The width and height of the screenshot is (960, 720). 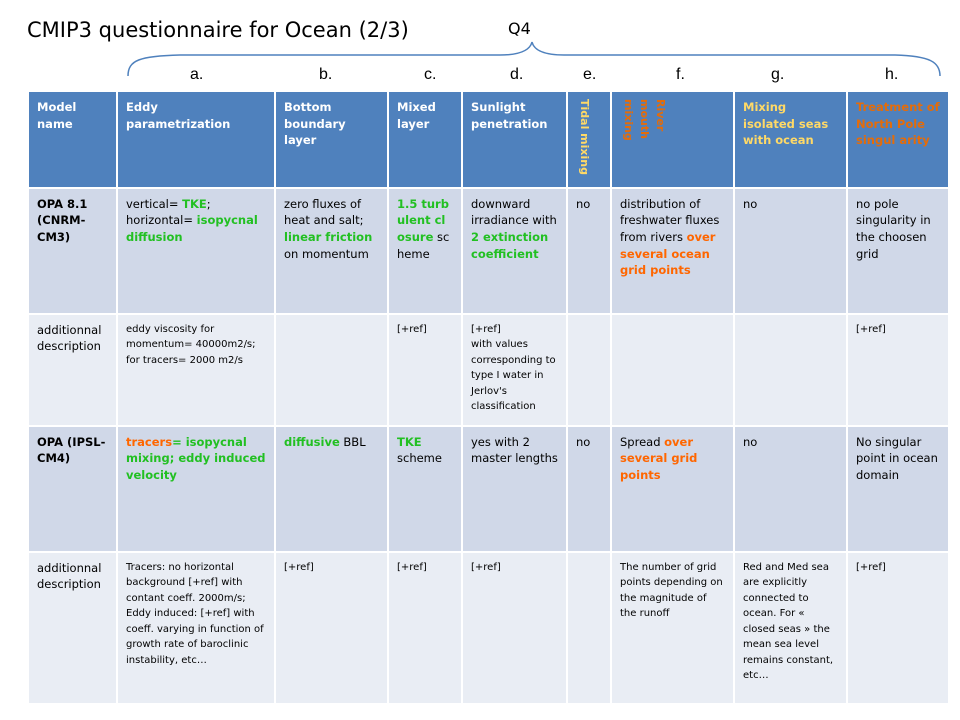 What do you see at coordinates (510, 245) in the screenshot?
I see `highlight: 2 extinction coefficient` at bounding box center [510, 245].